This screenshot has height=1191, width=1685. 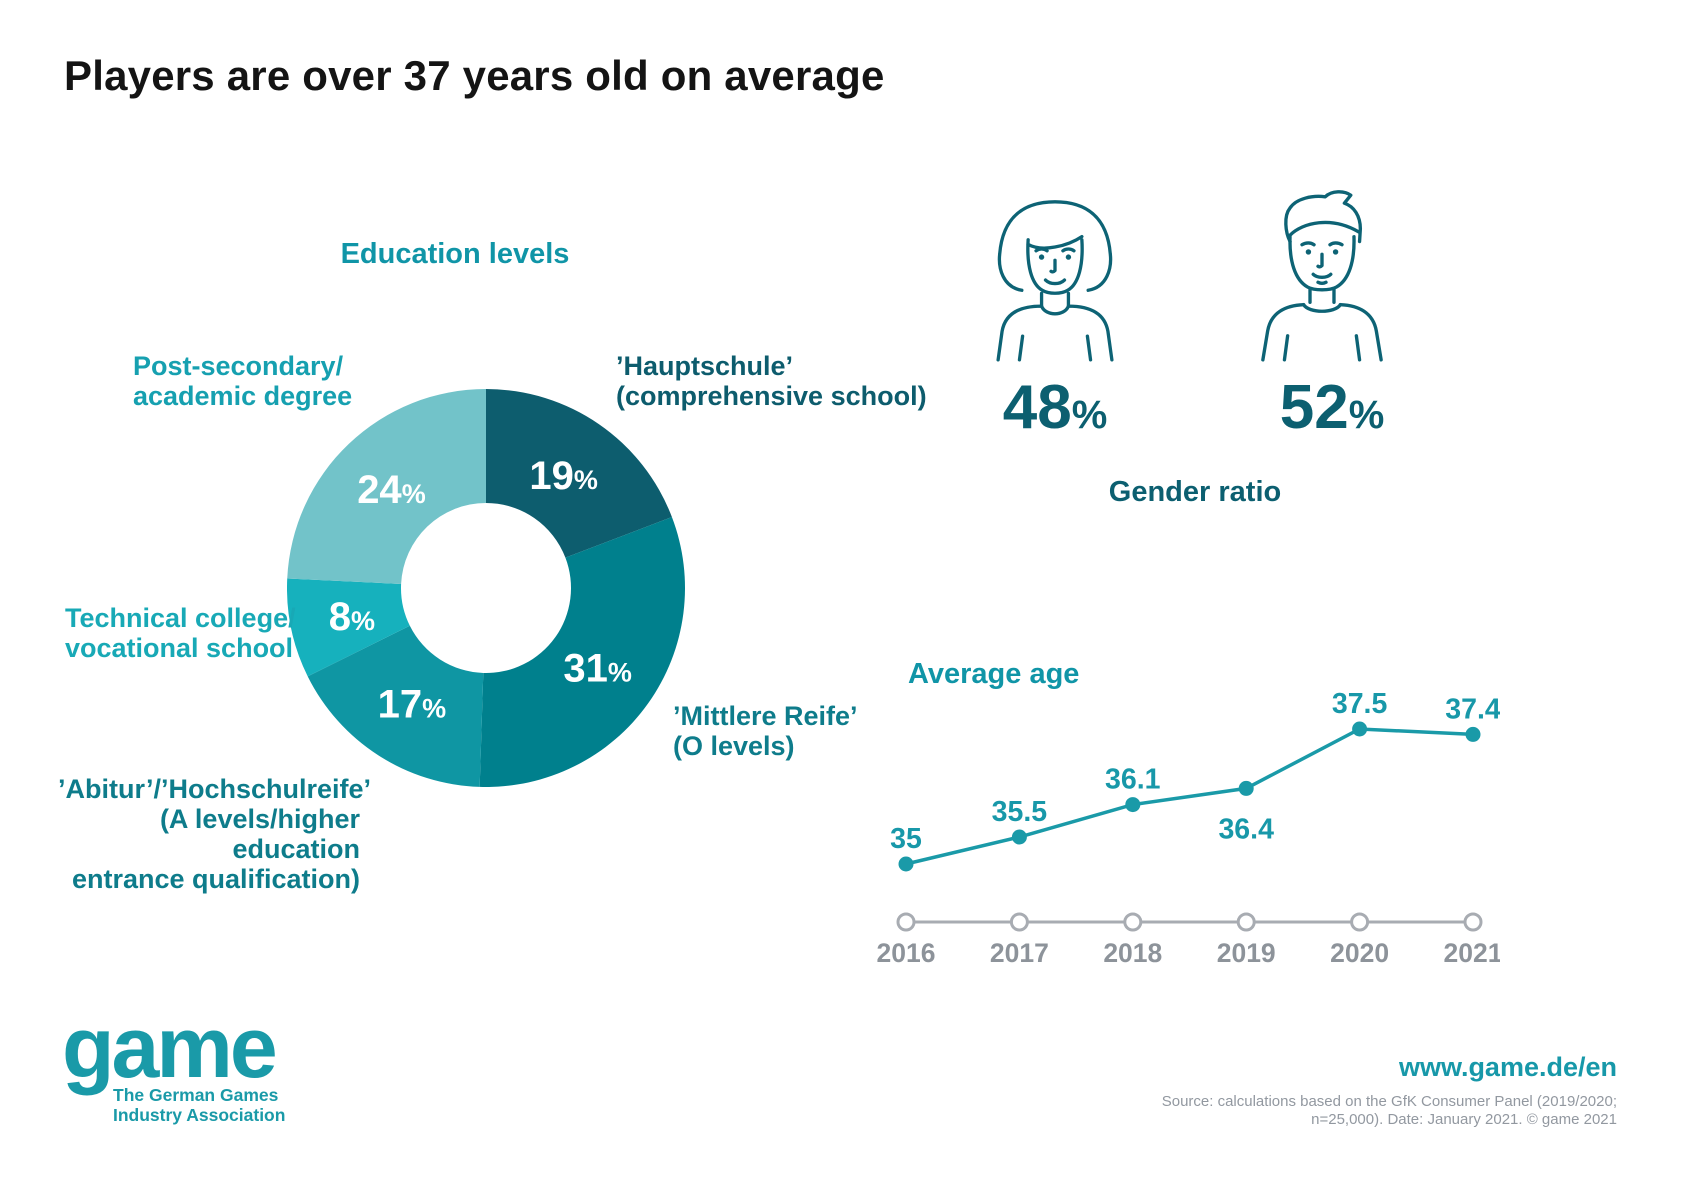 I want to click on label-line: (comprehensive school), so click(x=771, y=396).